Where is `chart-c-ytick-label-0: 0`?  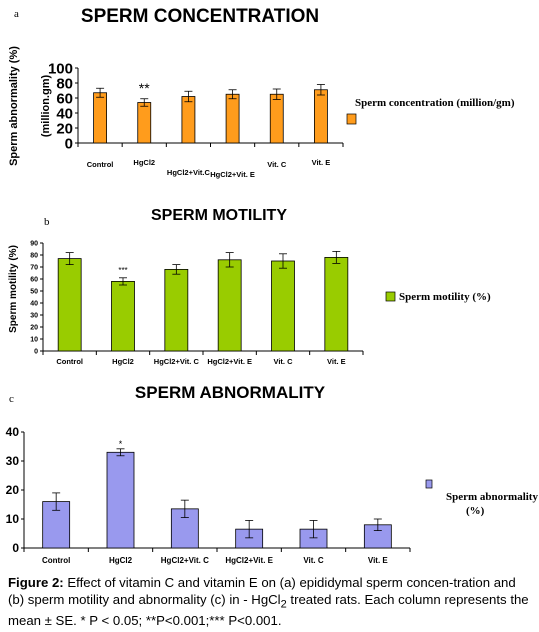 chart-c-ytick-label-0: 0 is located at coordinates (15, 548).